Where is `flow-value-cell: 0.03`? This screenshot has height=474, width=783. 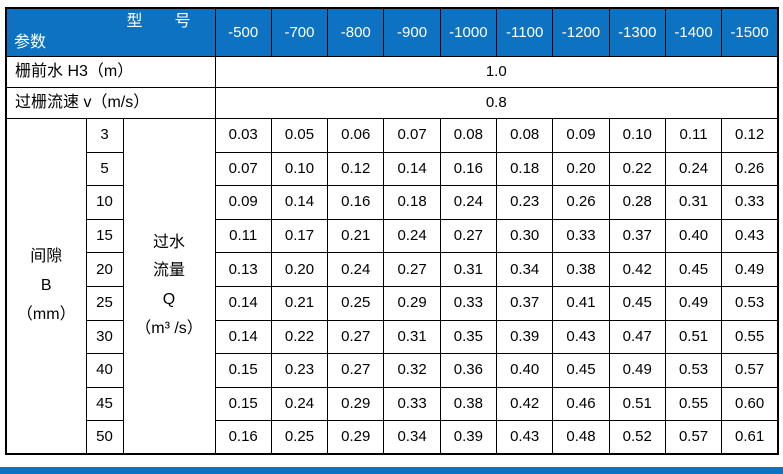
flow-value-cell: 0.03 is located at coordinates (243, 135).